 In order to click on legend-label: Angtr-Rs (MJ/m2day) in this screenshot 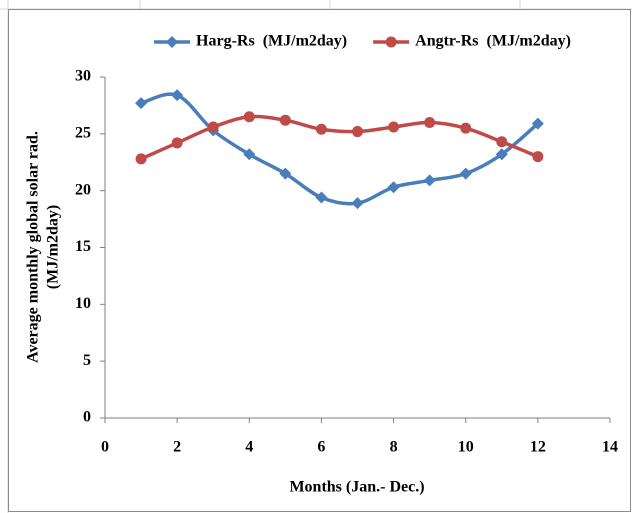, I will do `click(493, 41)`.